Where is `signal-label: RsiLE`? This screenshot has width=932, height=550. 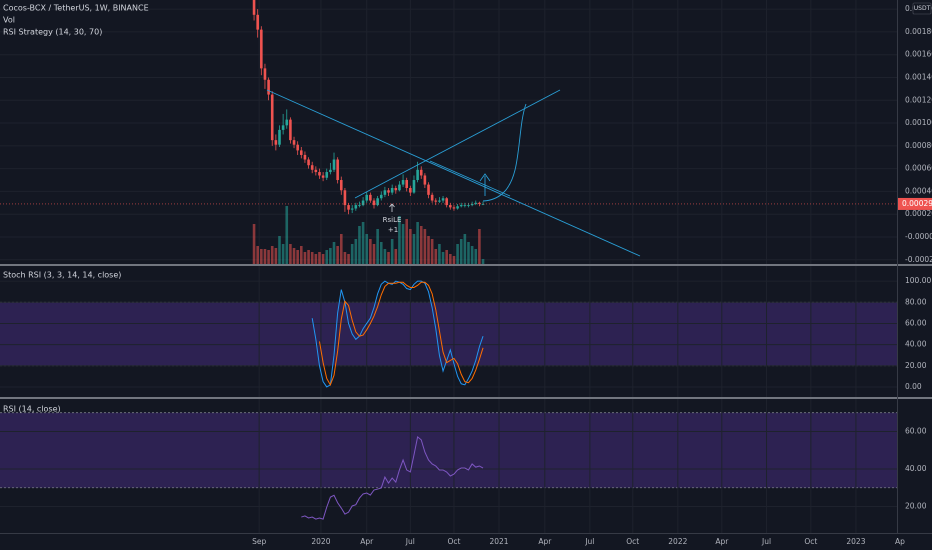 signal-label: RsiLE is located at coordinates (392, 220).